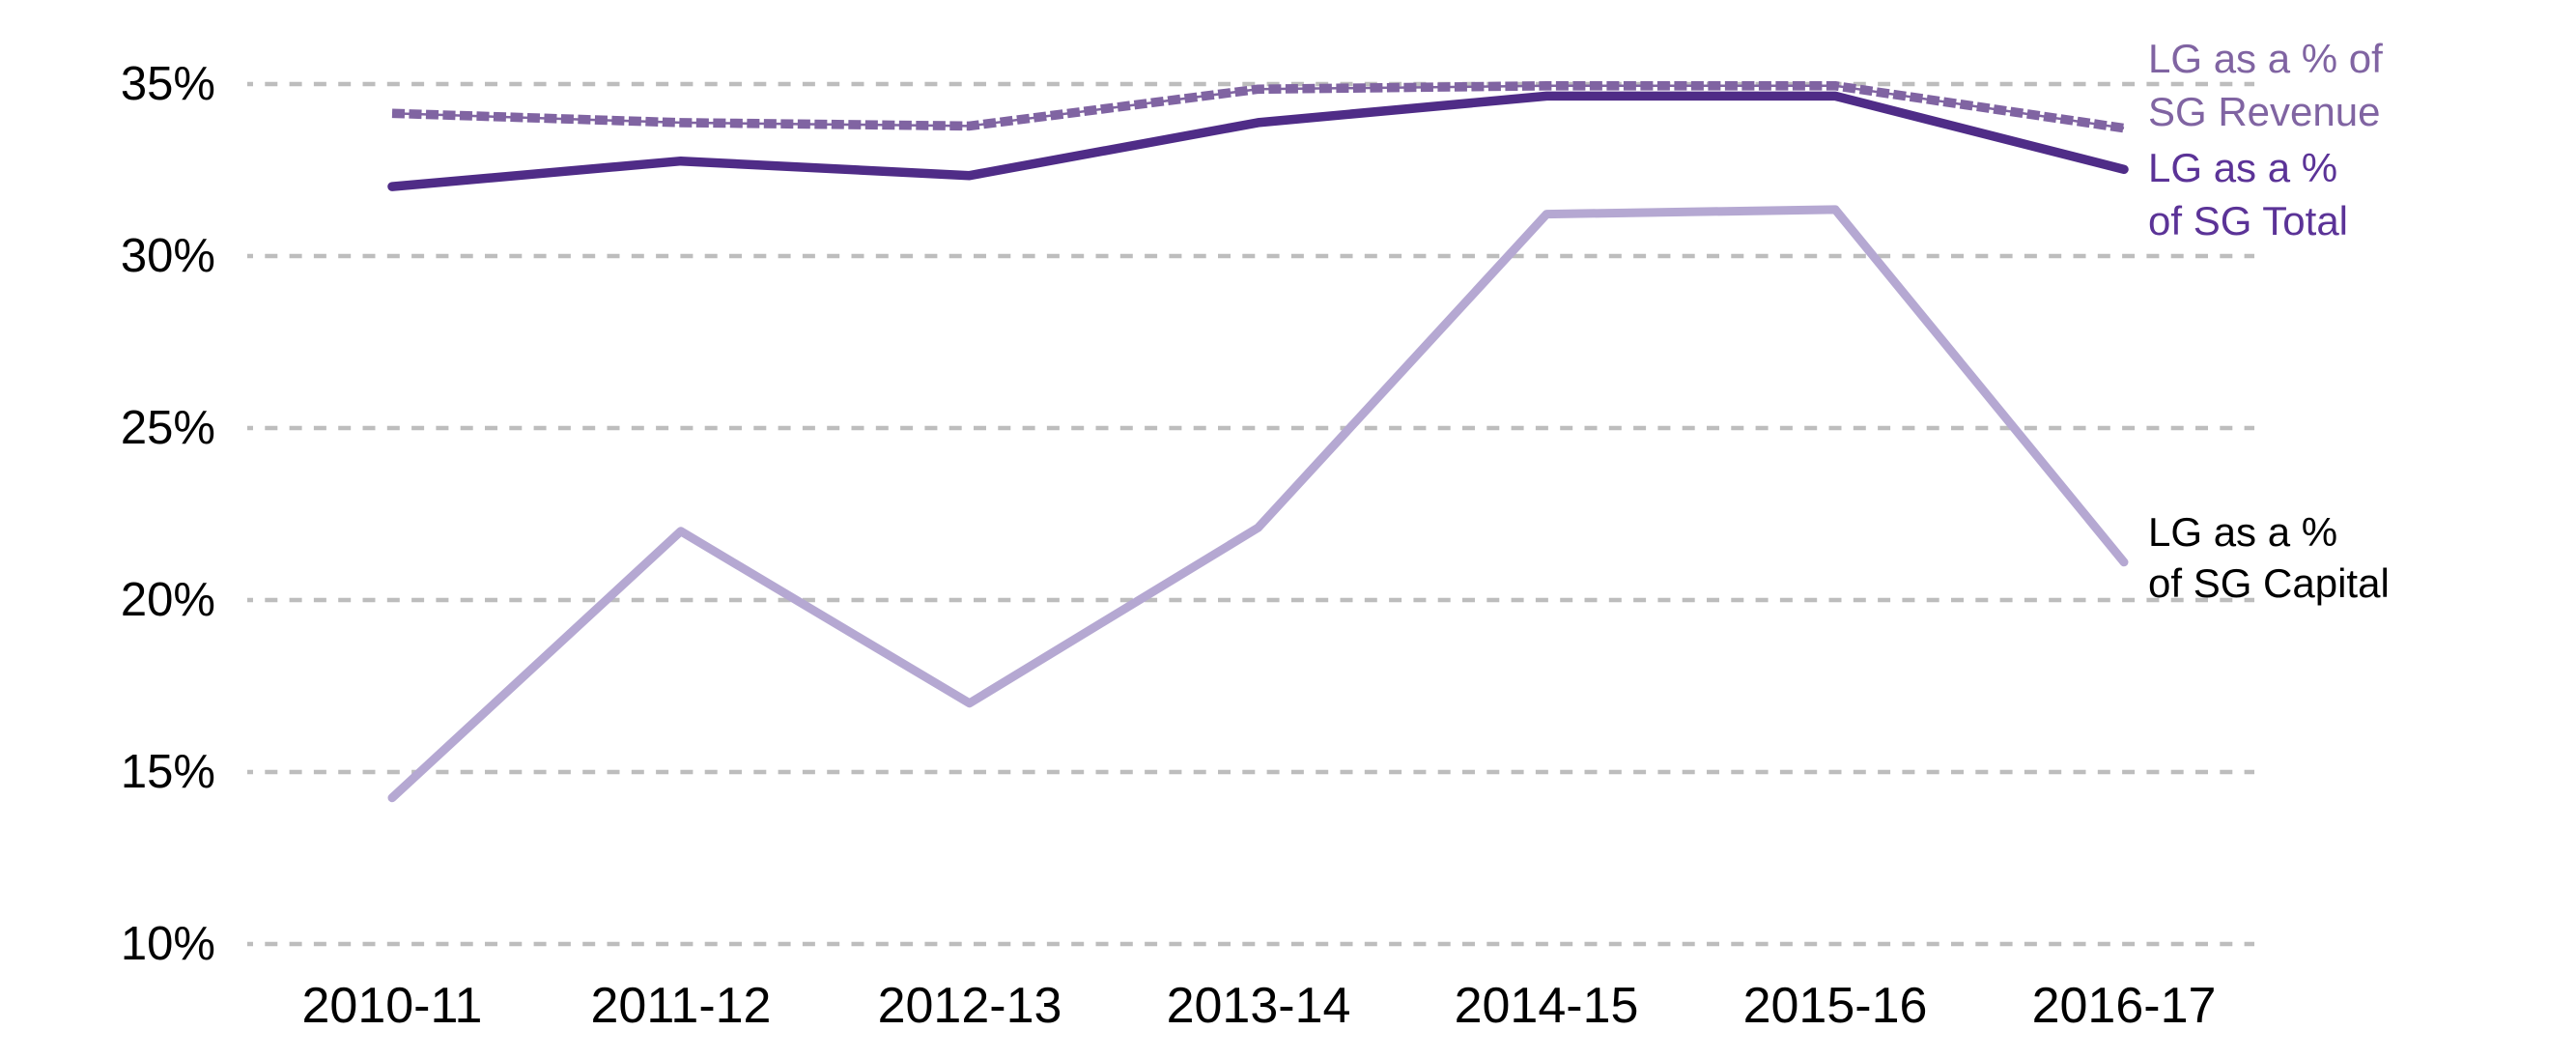 This screenshot has height=1059, width=2576. Describe the element at coordinates (1259, 1006) in the screenshot. I see `svg-text: 2013-14` at that location.